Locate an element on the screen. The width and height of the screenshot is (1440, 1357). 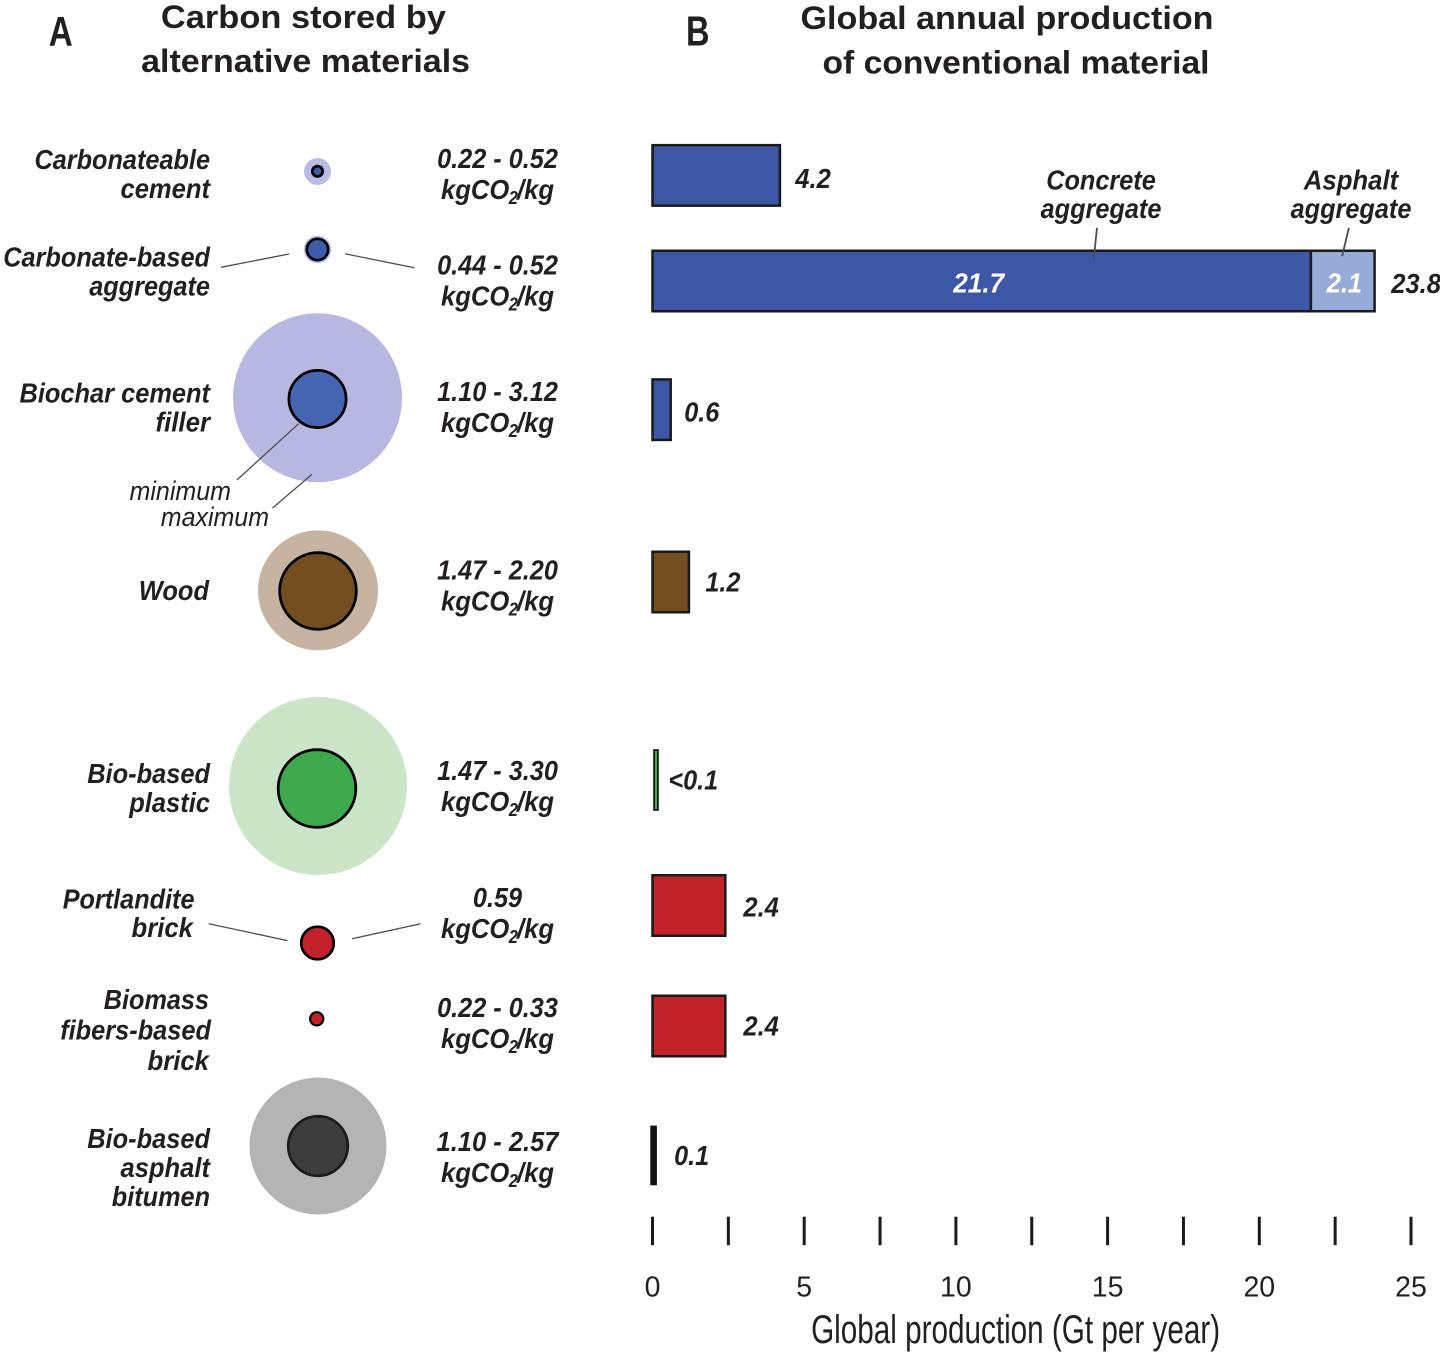
svg-text: plastic is located at coordinates (169, 802).